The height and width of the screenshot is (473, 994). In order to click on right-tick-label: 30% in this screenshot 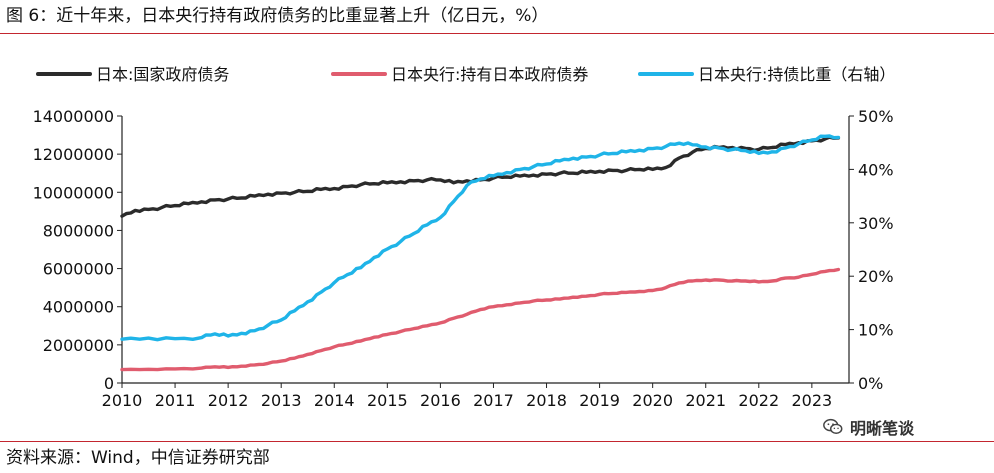, I will do `click(876, 223)`.